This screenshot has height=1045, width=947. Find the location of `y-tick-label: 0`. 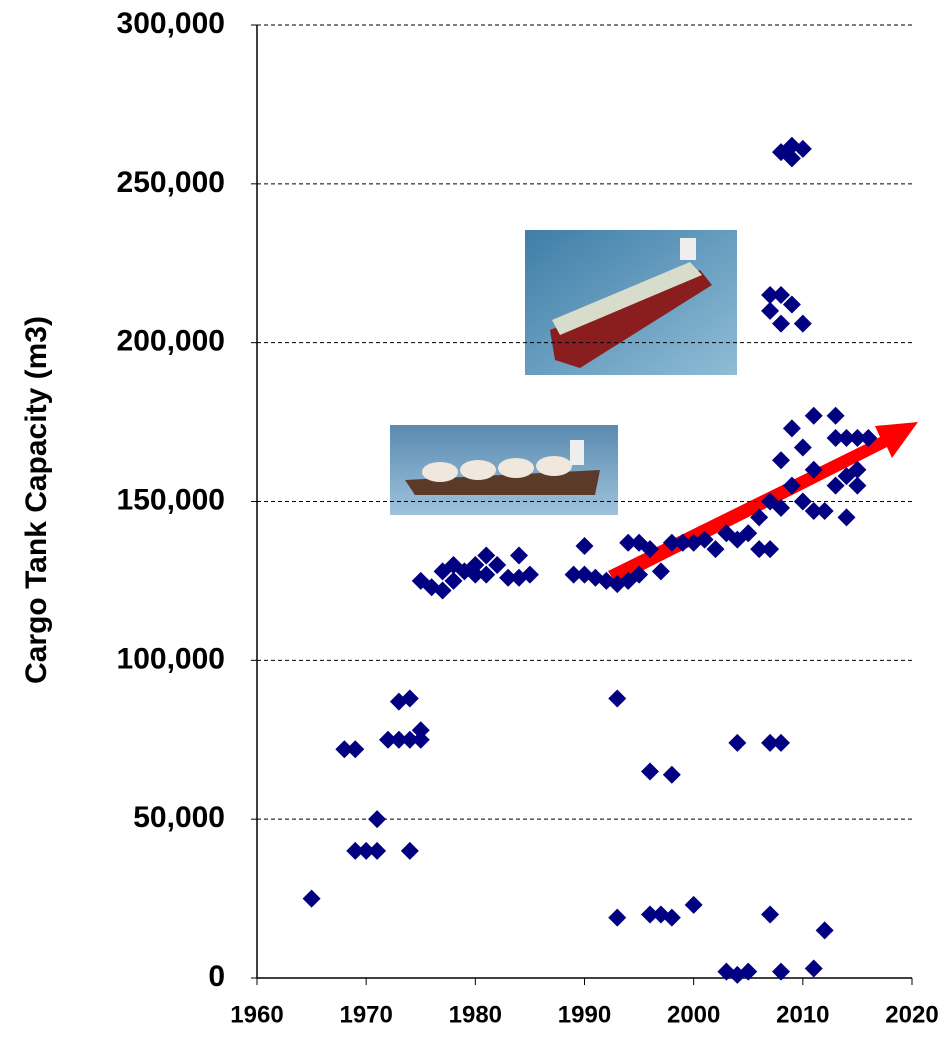

y-tick-label: 0 is located at coordinates (216, 976).